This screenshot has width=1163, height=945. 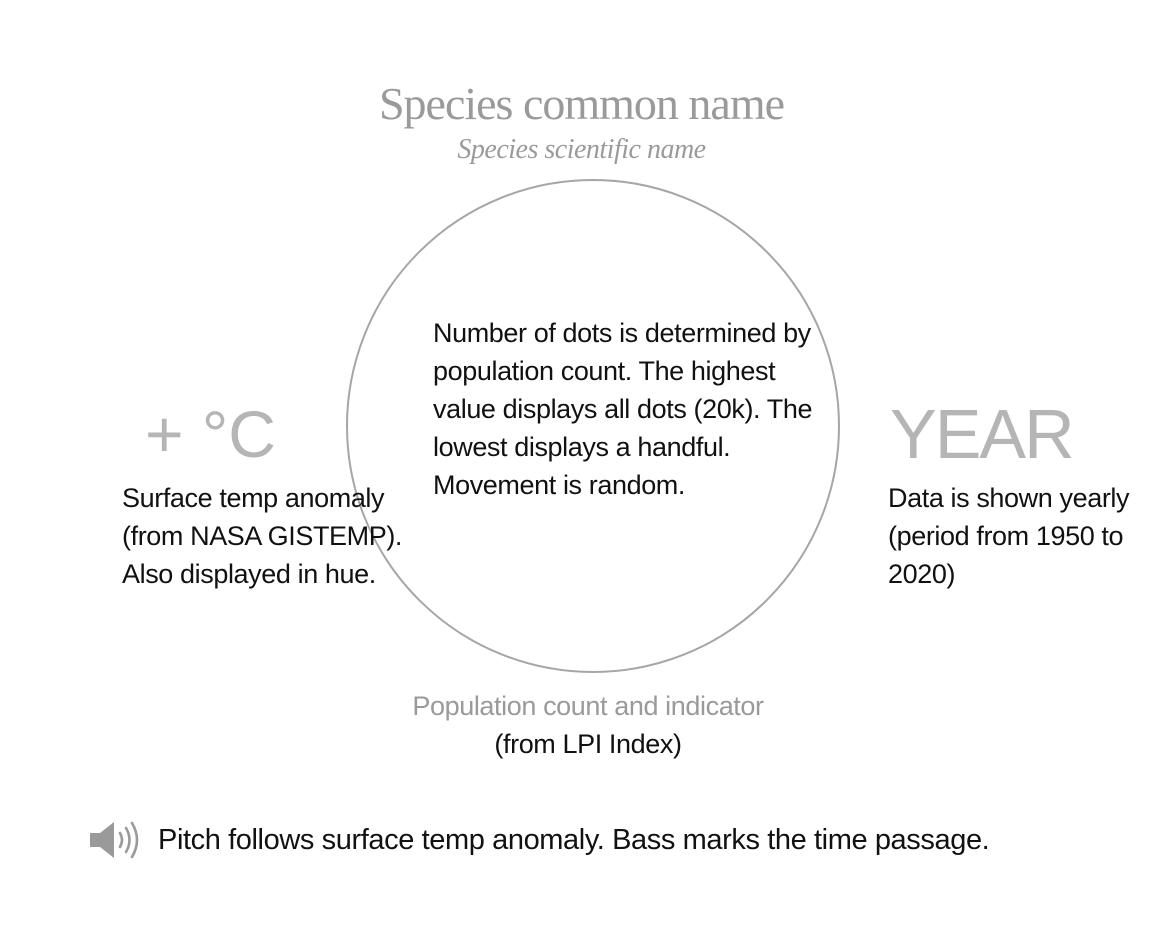 What do you see at coordinates (982, 434) in the screenshot?
I see `year-label: YEAR` at bounding box center [982, 434].